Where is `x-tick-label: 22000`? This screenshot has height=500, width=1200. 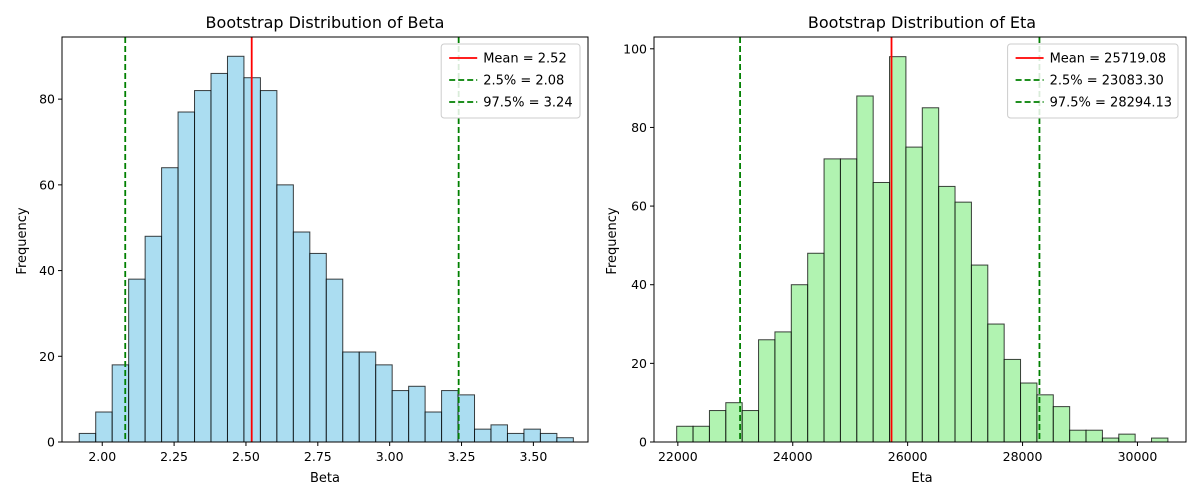 x-tick-label: 22000 is located at coordinates (678, 456).